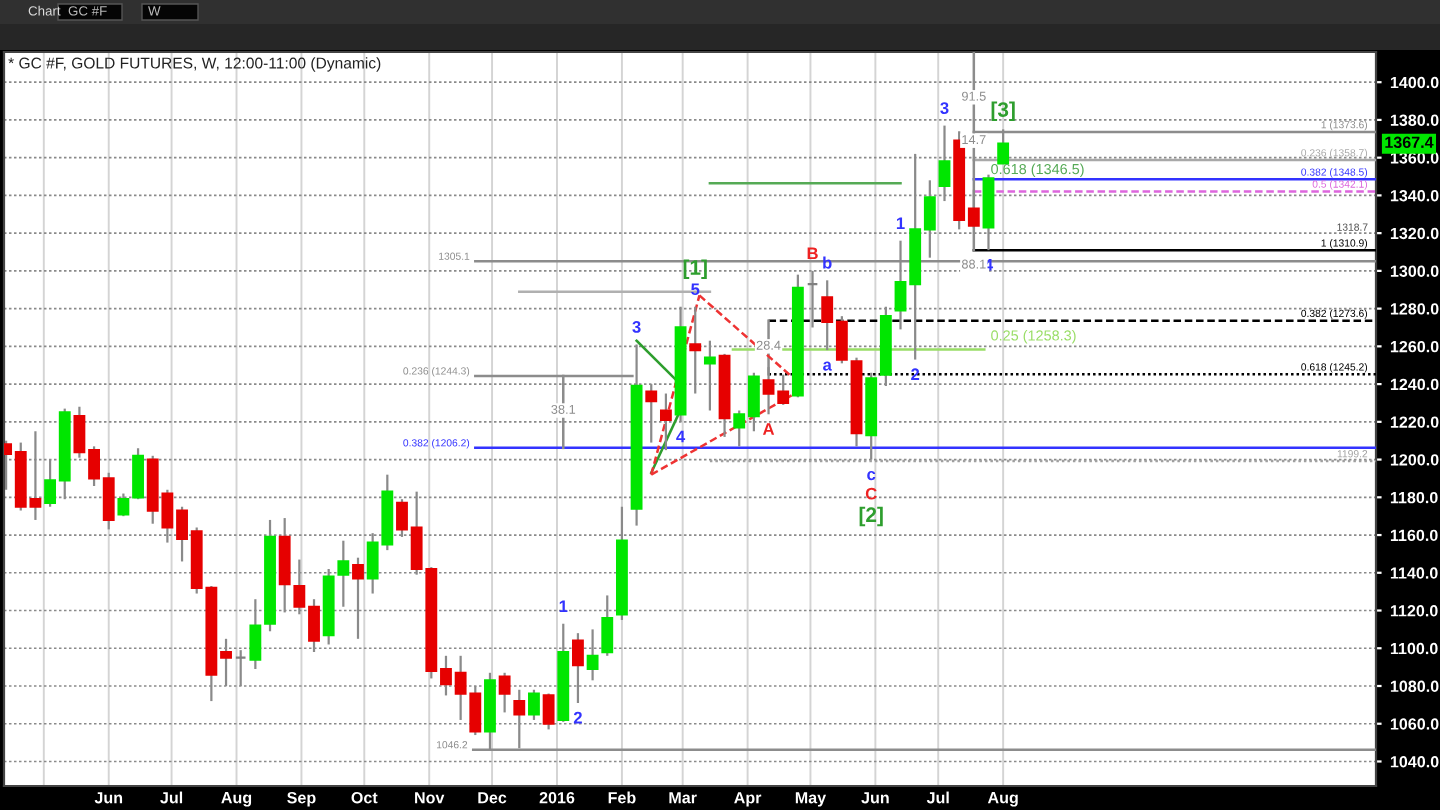  Describe the element at coordinates (695, 289) in the screenshot. I see `annotation: 5` at that location.